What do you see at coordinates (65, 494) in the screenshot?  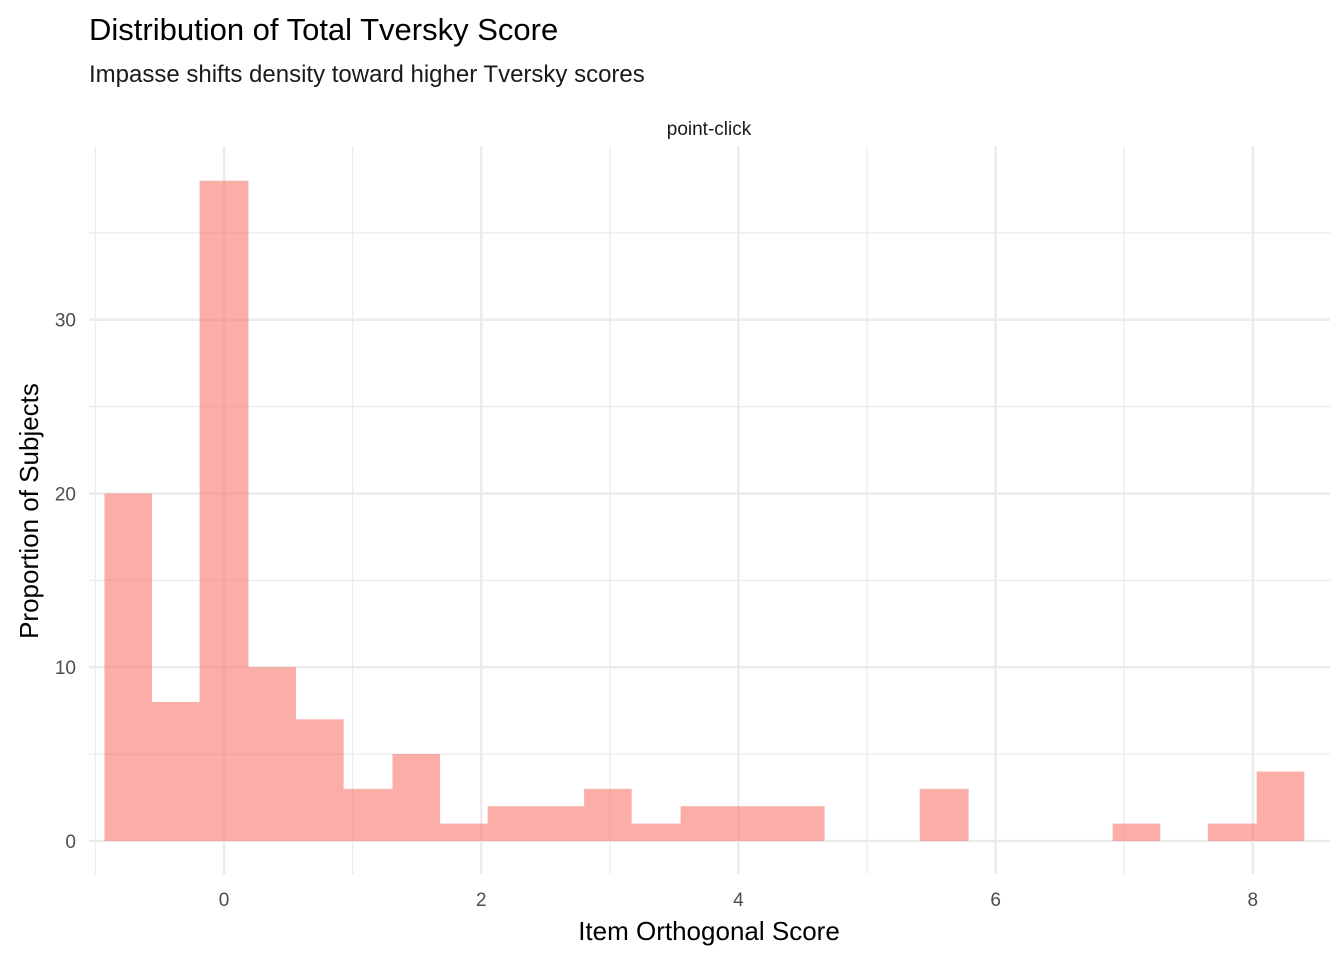 I see `y-tick-label: 20` at bounding box center [65, 494].